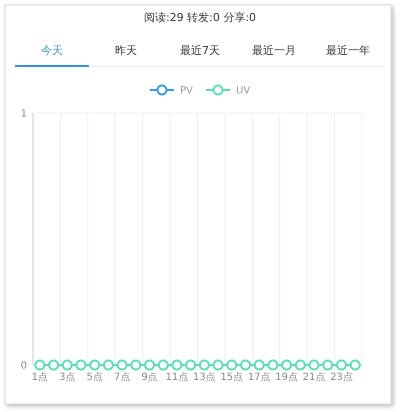 This screenshot has height=412, width=400. I want to click on x-tick-label: 9点, so click(149, 377).